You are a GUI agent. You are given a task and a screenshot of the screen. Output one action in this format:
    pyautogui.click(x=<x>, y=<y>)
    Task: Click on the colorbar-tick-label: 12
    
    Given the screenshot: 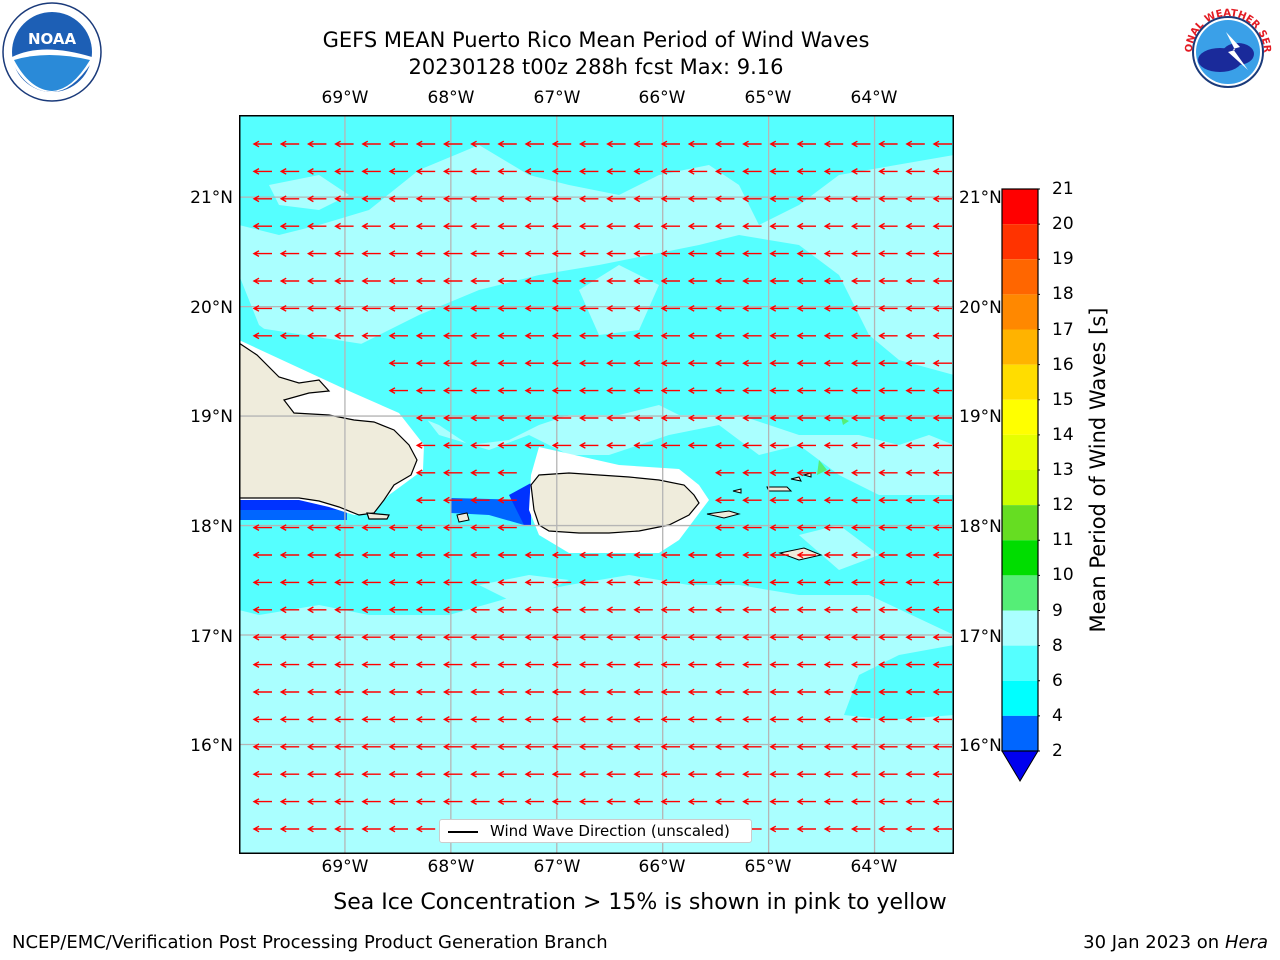 What is the action you would take?
    pyautogui.click(x=1063, y=505)
    